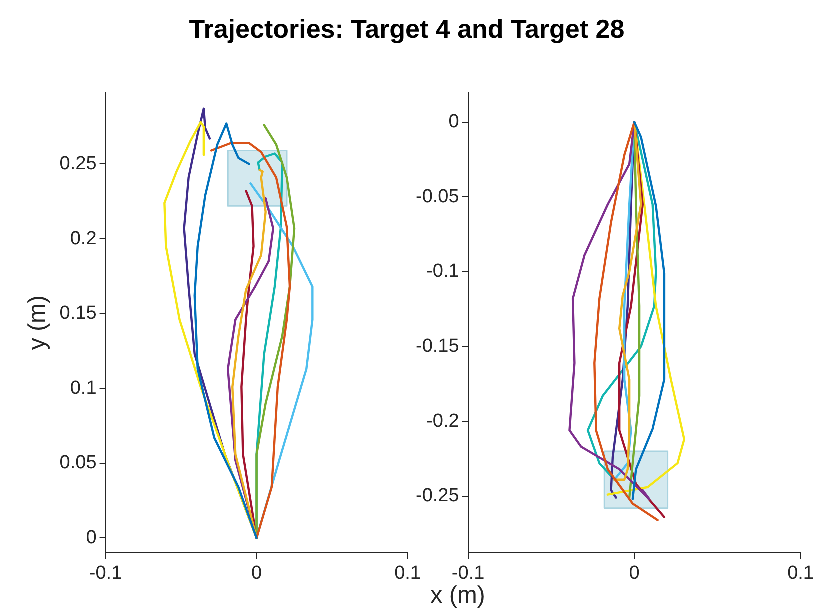 The image size is (814, 615). What do you see at coordinates (407, 29) in the screenshot?
I see `chart-title: Trajectories: Target 4 and Target 28` at bounding box center [407, 29].